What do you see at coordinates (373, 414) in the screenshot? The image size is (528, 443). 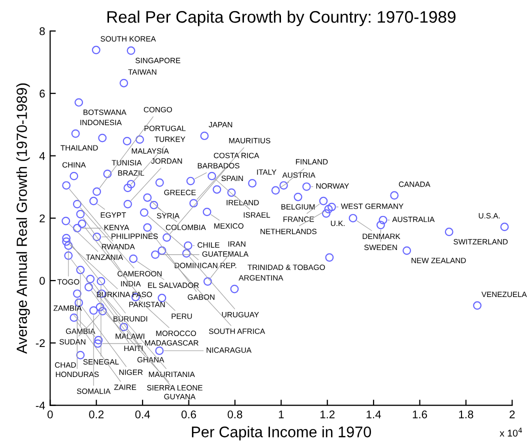 I see `x-tick-label: 1.4` at bounding box center [373, 414].